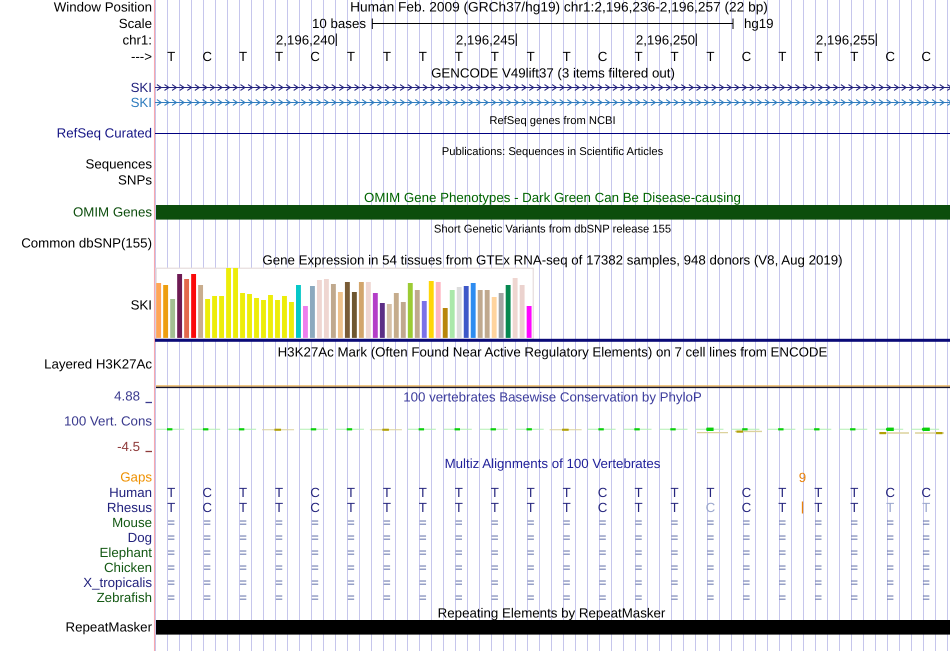  What do you see at coordinates (553, 73) in the screenshot?
I see `svg-text:GENCODE V49lift37 (3 items fil: GENCODE V49lift37 (3 items filtered out)` at bounding box center [553, 73].